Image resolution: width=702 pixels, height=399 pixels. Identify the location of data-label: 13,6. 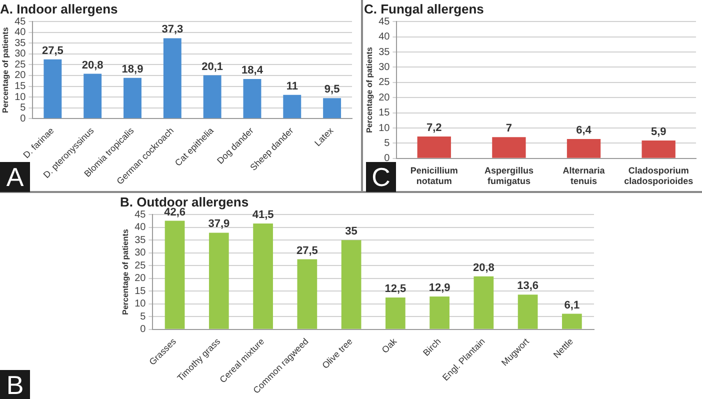
(528, 286).